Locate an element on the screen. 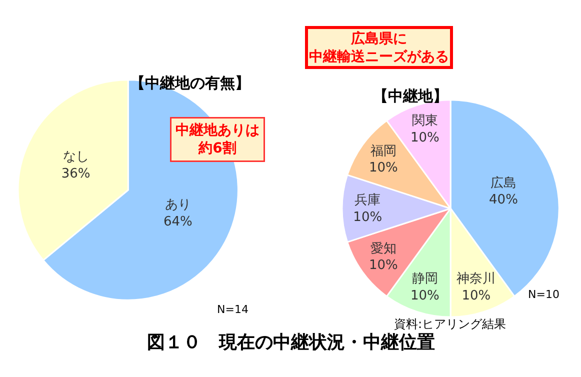 Image resolution: width=581 pixels, height=377 pixels. slice-label: 静岡 is located at coordinates (425, 278).